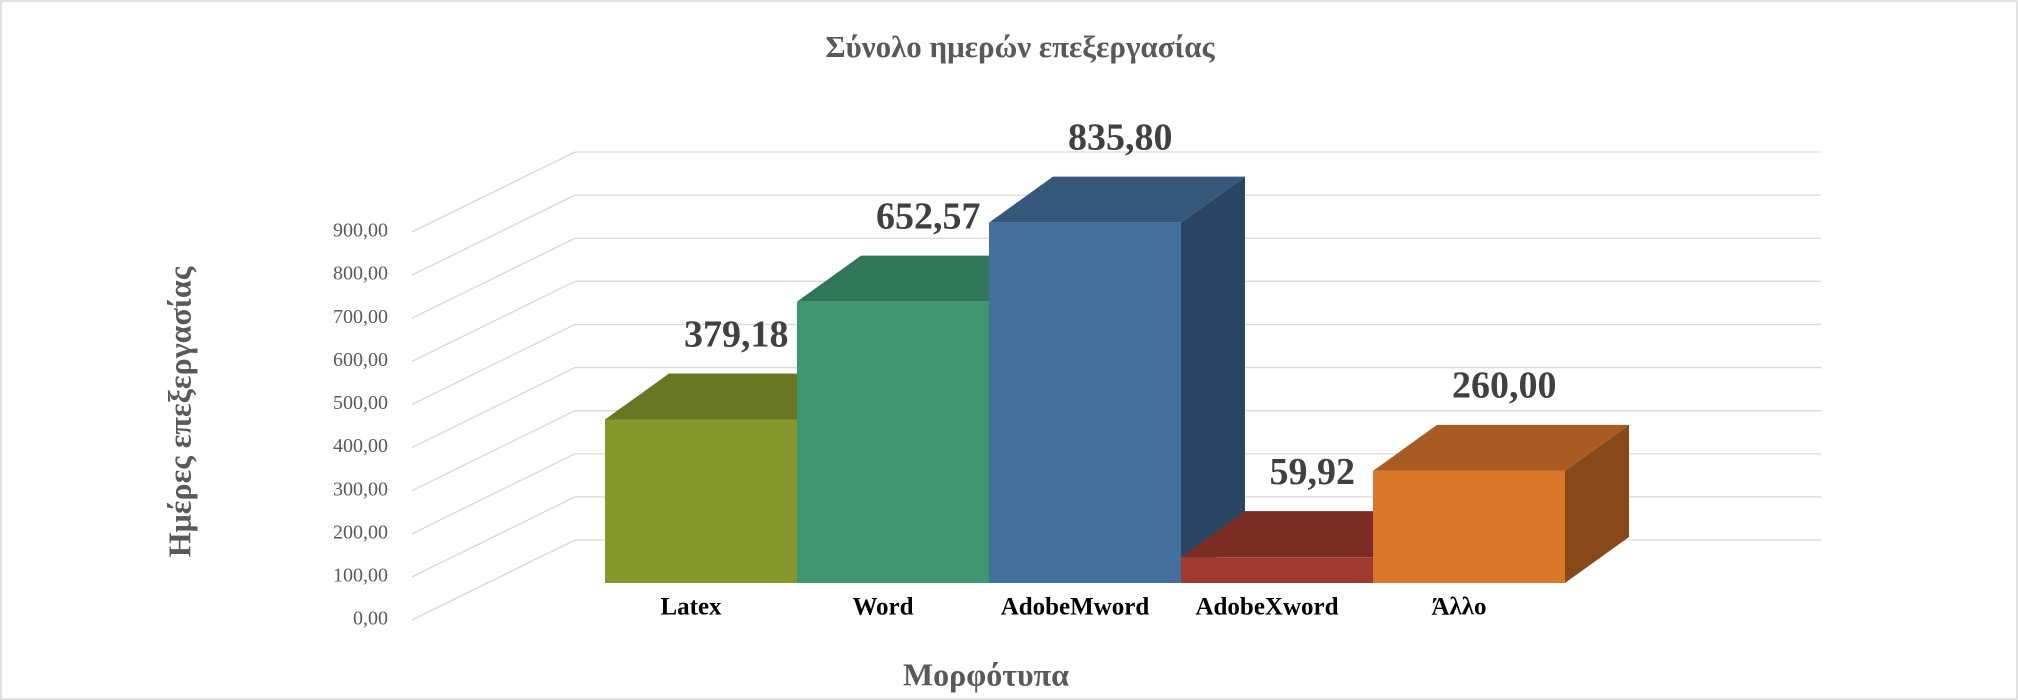 The height and width of the screenshot is (700, 2018). I want to click on y-tick-label: 200,00, so click(360, 532).